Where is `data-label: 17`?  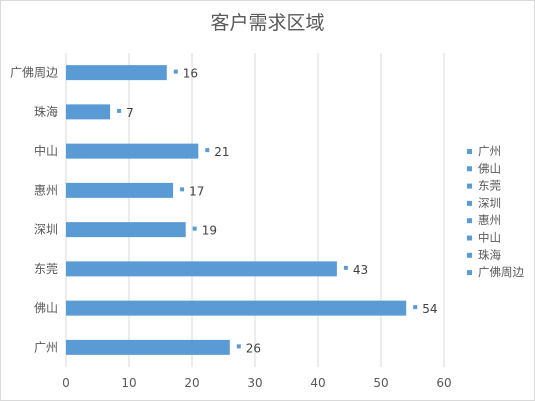
data-label: 17 is located at coordinates (196, 191).